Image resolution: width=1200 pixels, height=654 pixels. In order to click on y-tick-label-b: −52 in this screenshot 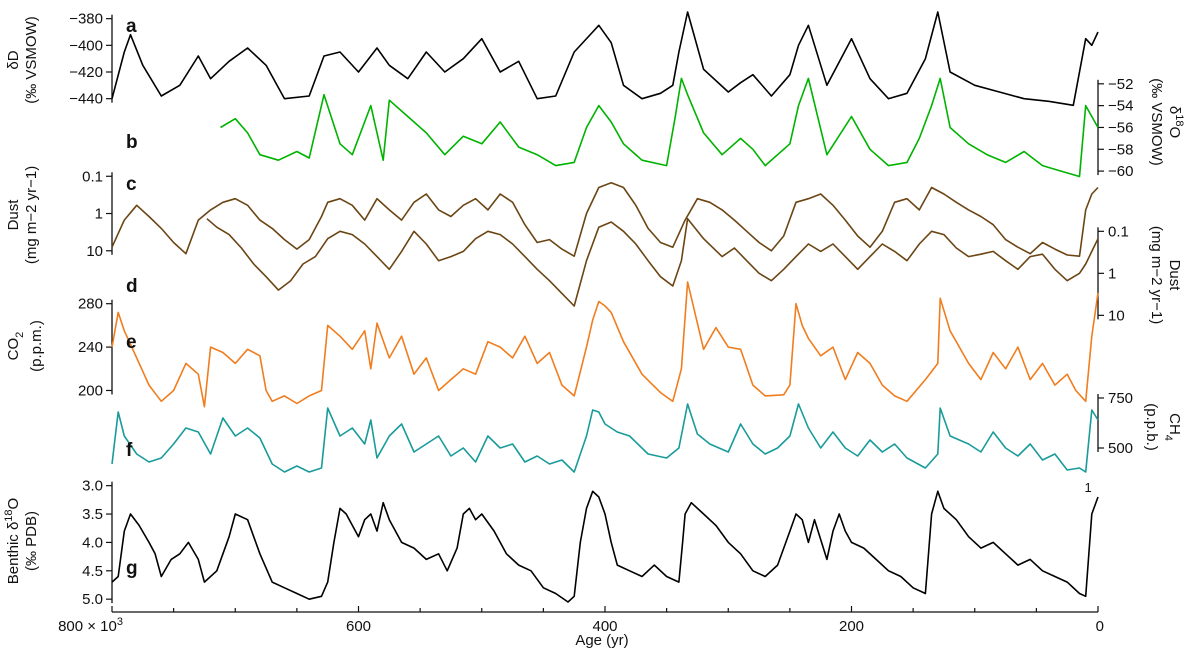, I will do `click(1120, 84)`.